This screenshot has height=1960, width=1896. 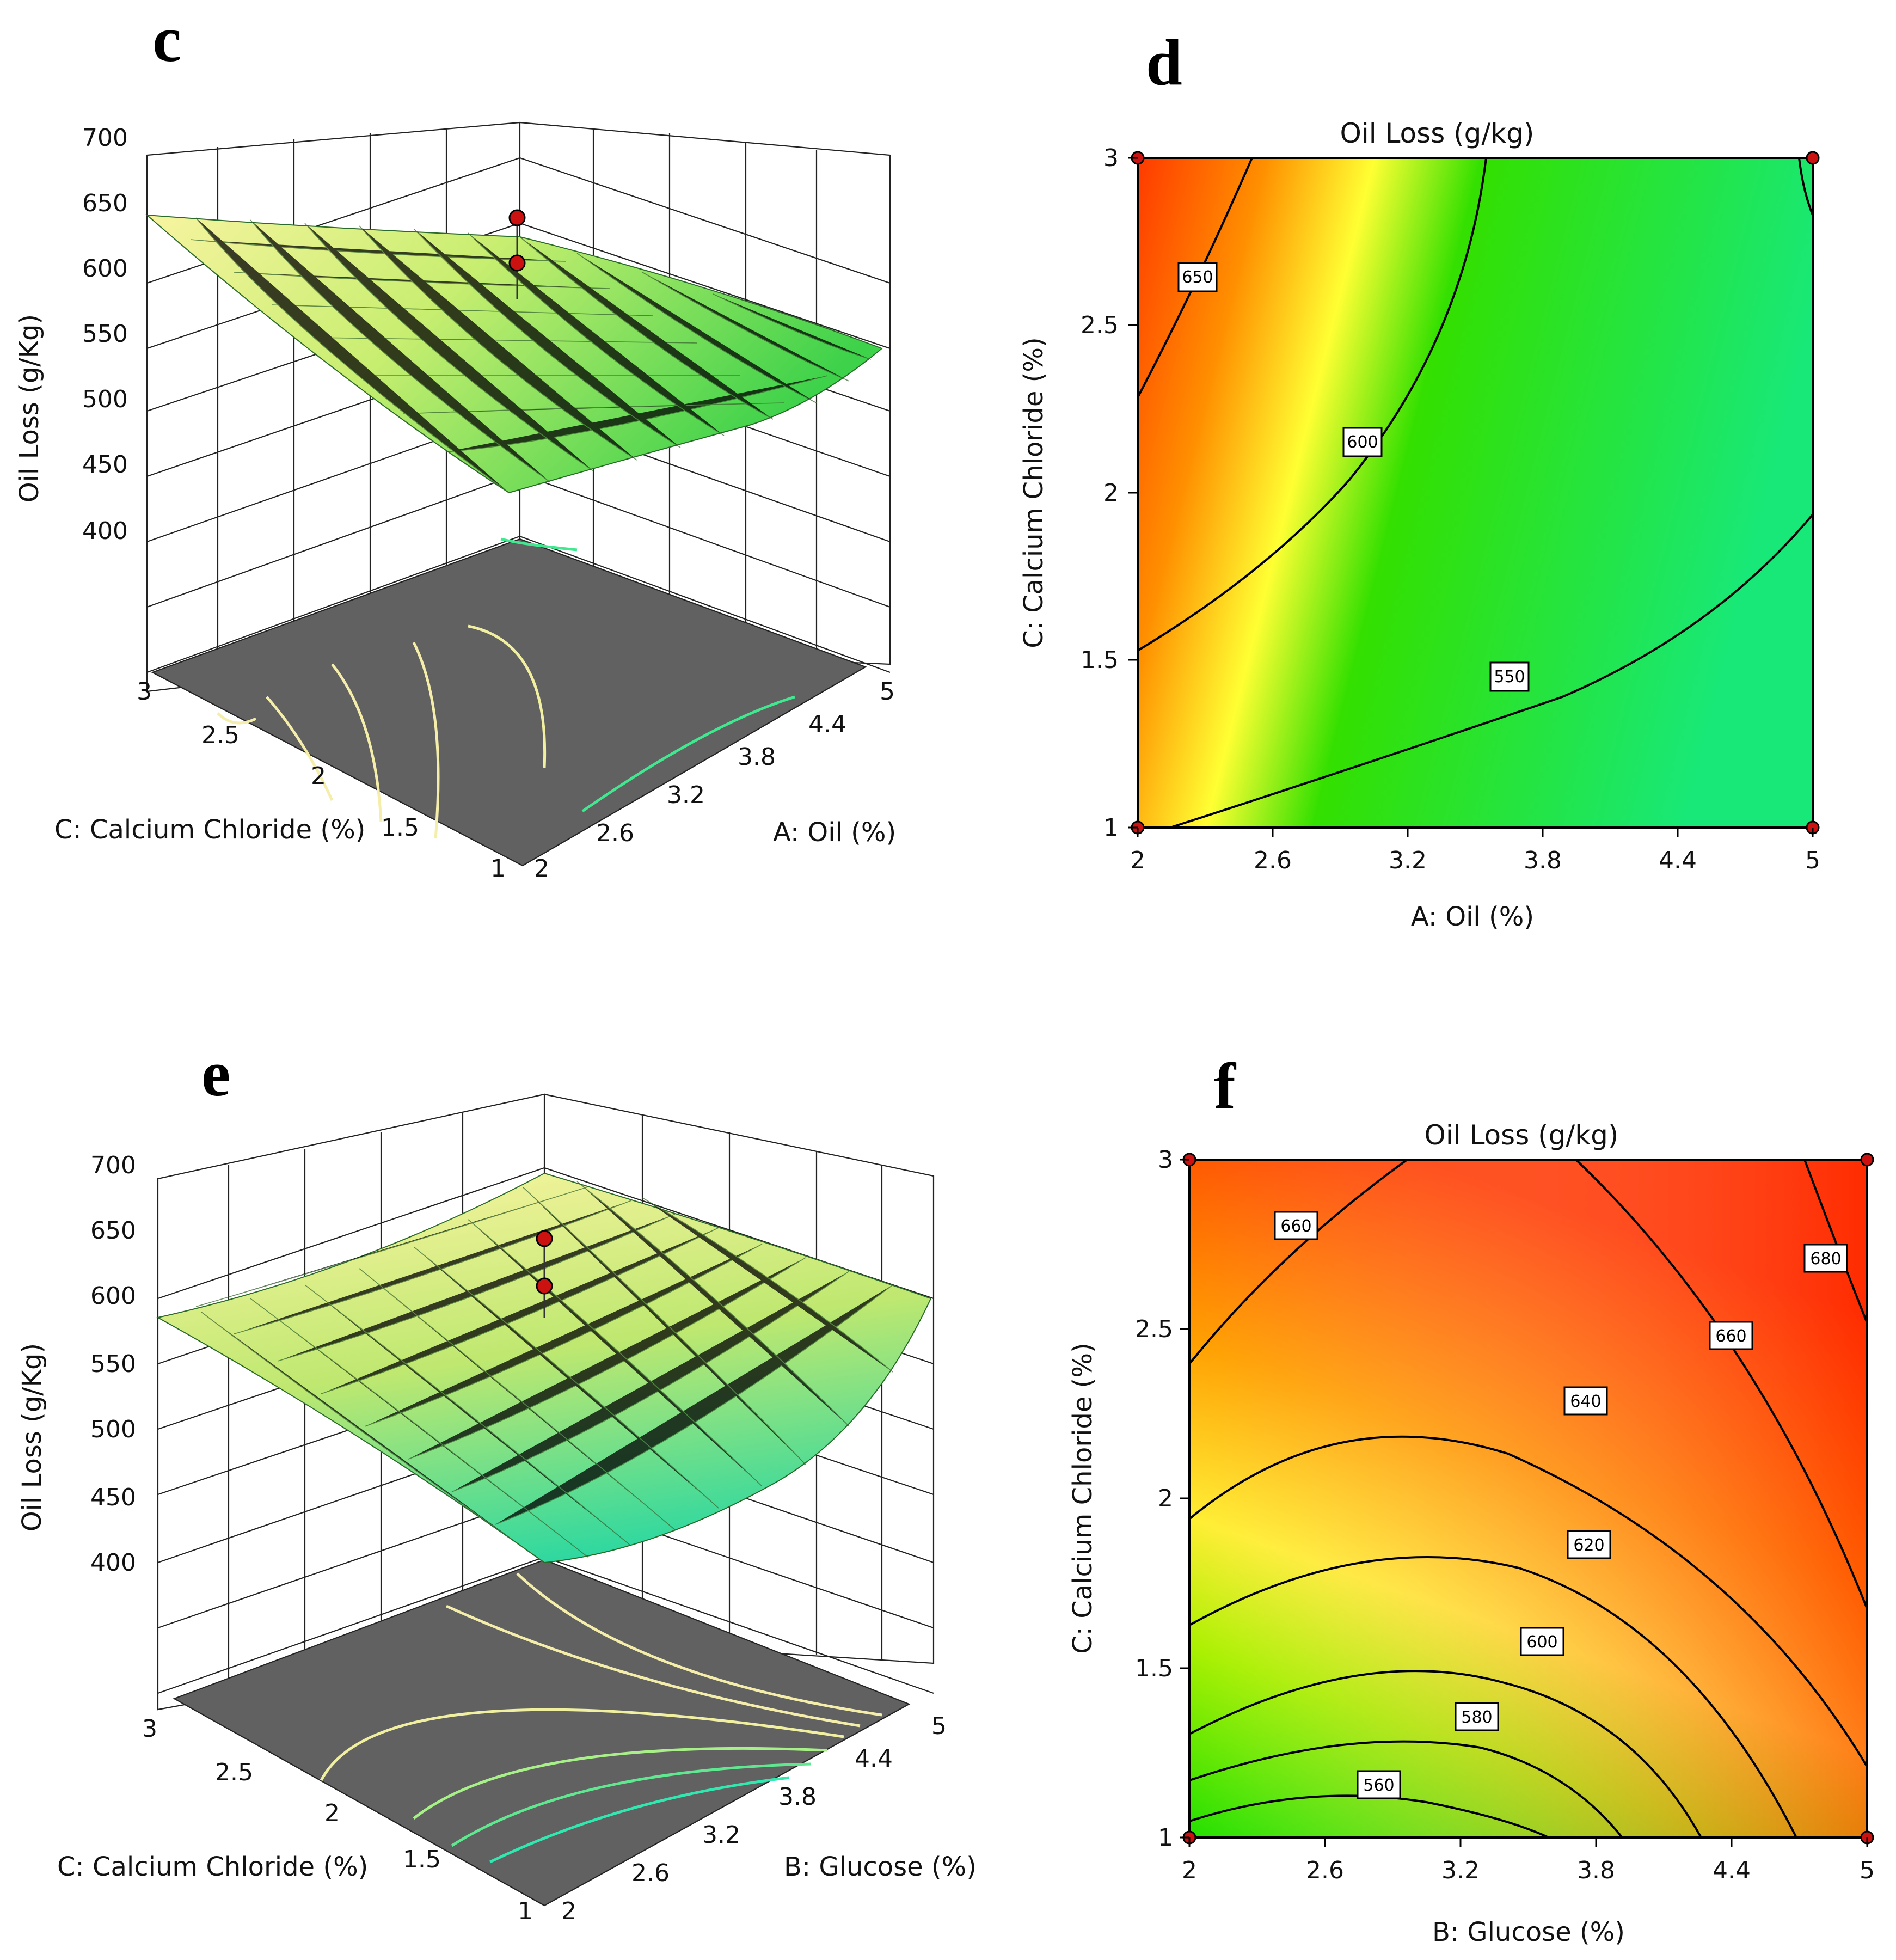 I want to click on panel-c-floor, so click(x=509, y=702).